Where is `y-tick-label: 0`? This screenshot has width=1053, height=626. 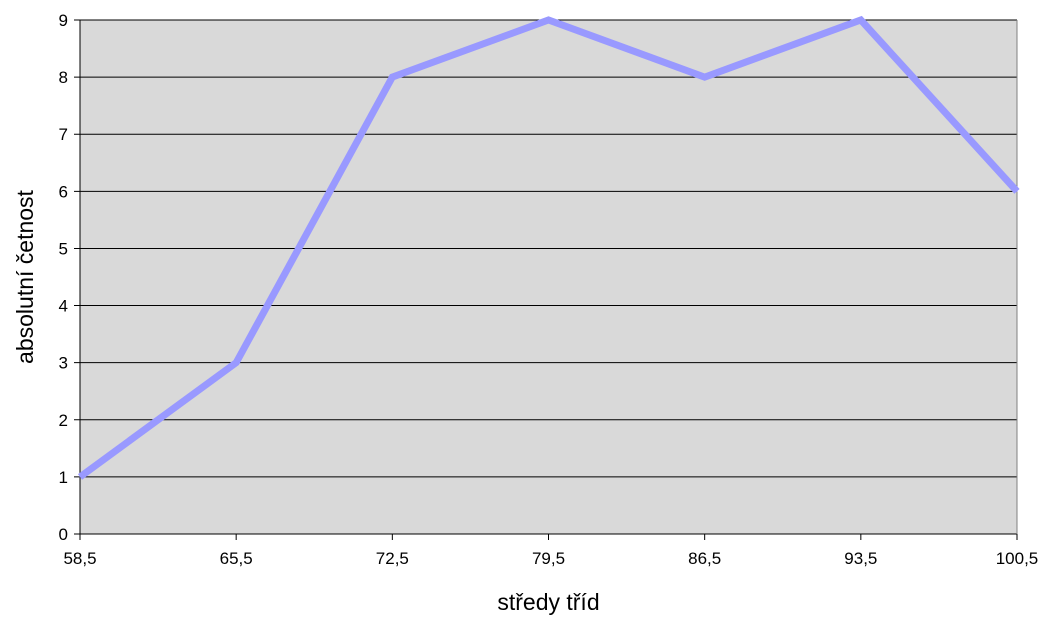 y-tick-label: 0 is located at coordinates (63, 534).